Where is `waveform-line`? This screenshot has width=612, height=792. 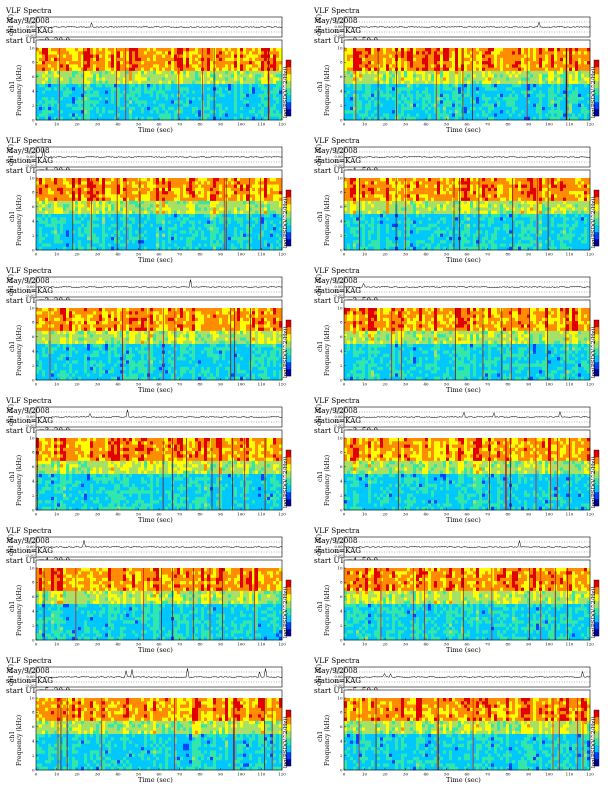
waveform-line is located at coordinates (467, 285).